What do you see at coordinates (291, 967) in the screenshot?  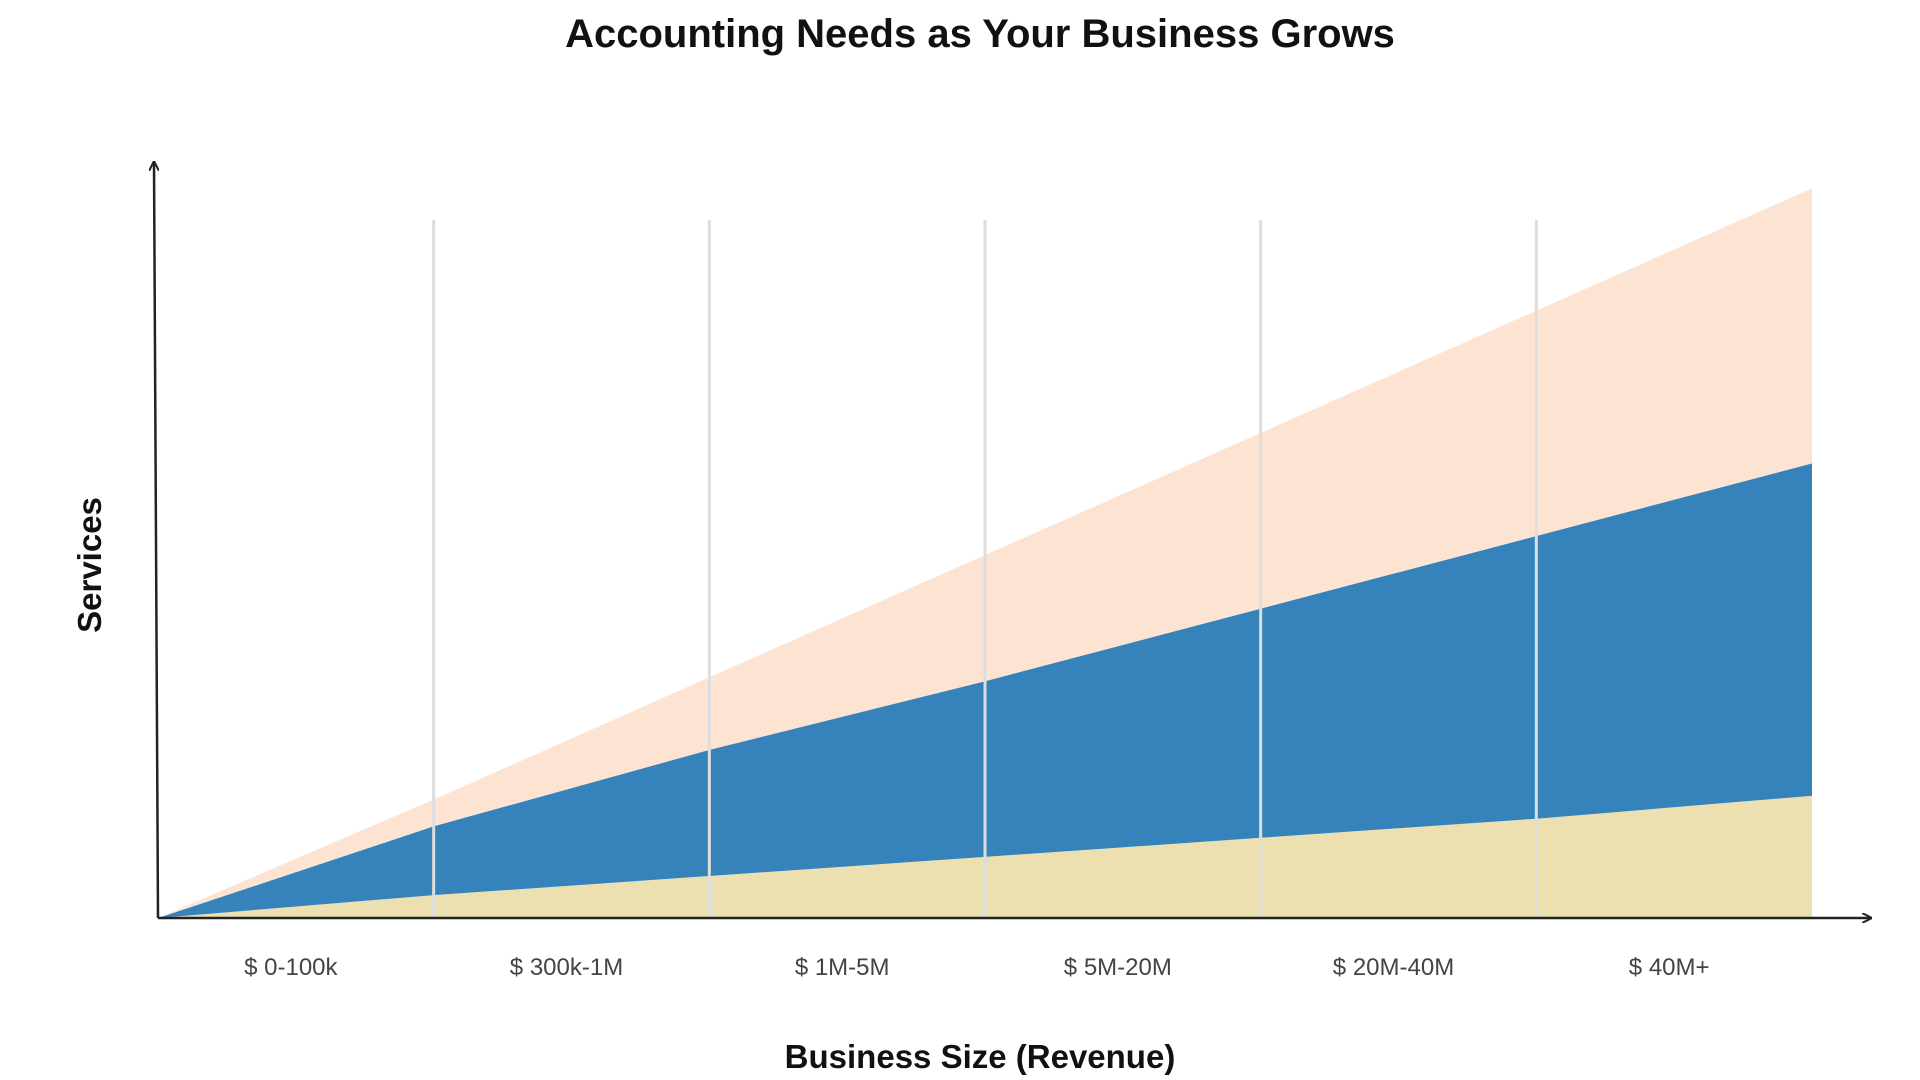 I see `x-tick-label: $ 0-100k` at bounding box center [291, 967].